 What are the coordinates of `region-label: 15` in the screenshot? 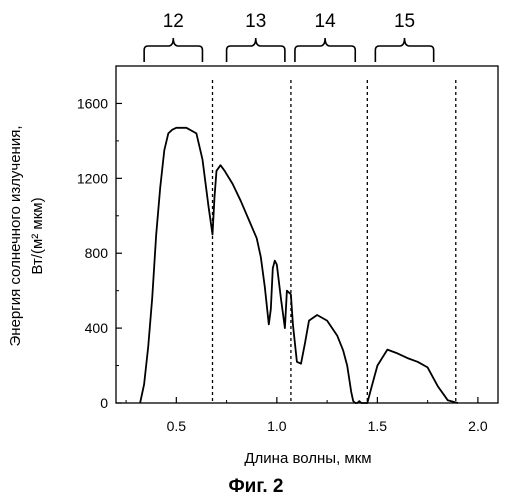 It's located at (404, 21).